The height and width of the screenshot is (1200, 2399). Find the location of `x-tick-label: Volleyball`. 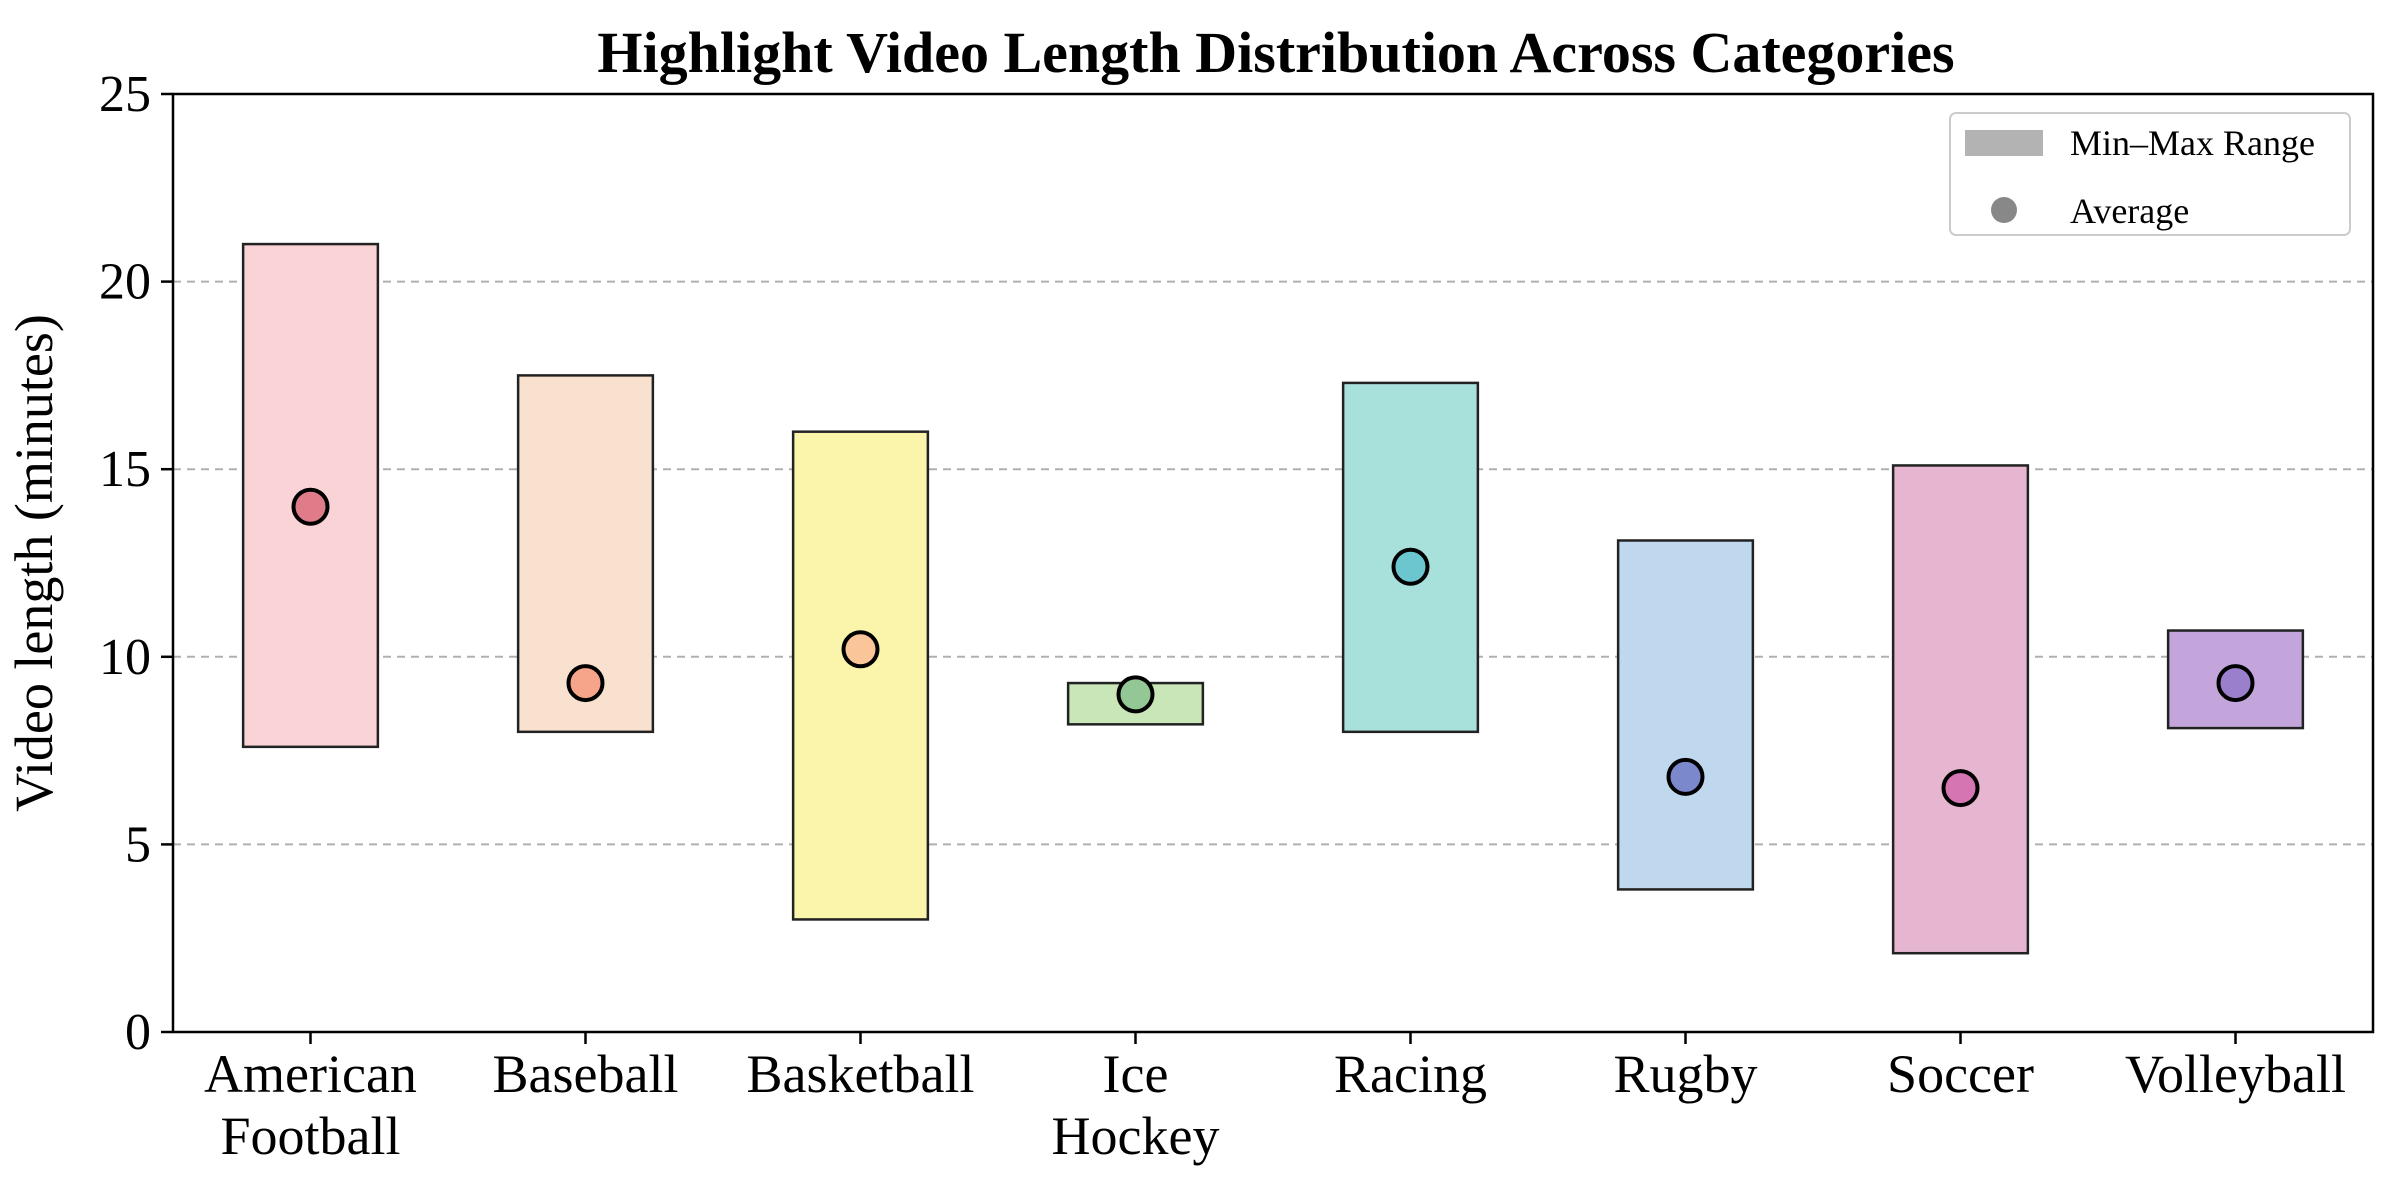

x-tick-label: Volleyball is located at coordinates (2235, 1074).